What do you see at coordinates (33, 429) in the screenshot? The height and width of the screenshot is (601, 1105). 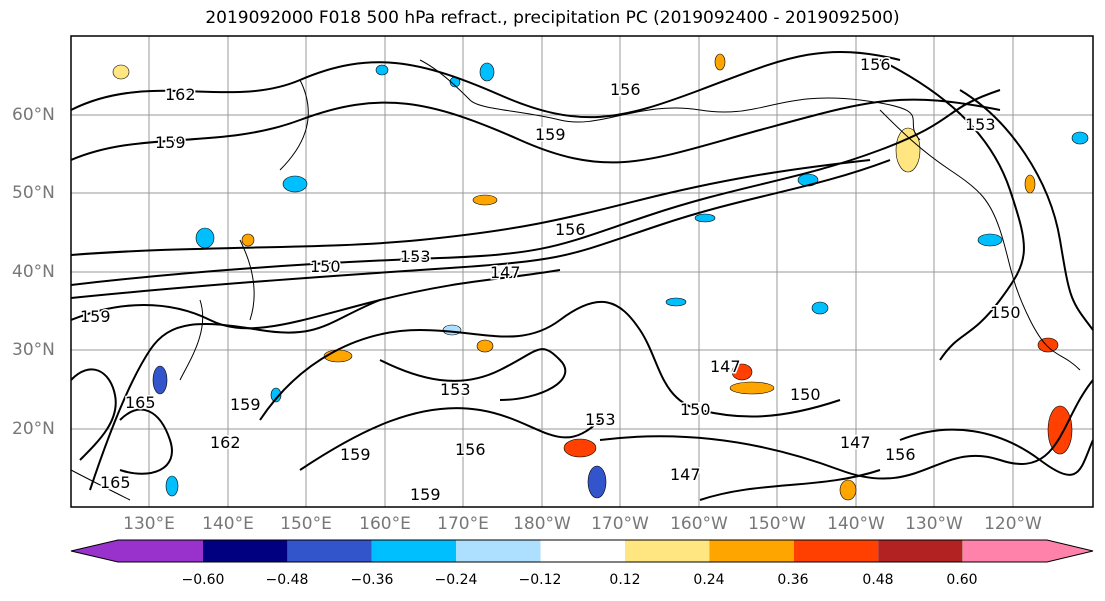 I see `lat-label-20: 20°N` at bounding box center [33, 429].